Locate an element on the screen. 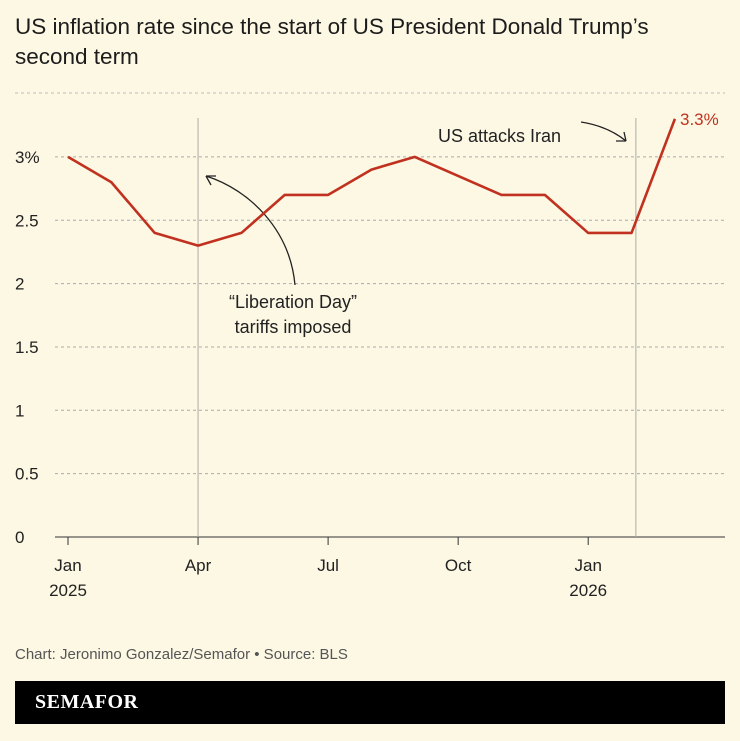  x-tick-year: 2026 is located at coordinates (588, 590).